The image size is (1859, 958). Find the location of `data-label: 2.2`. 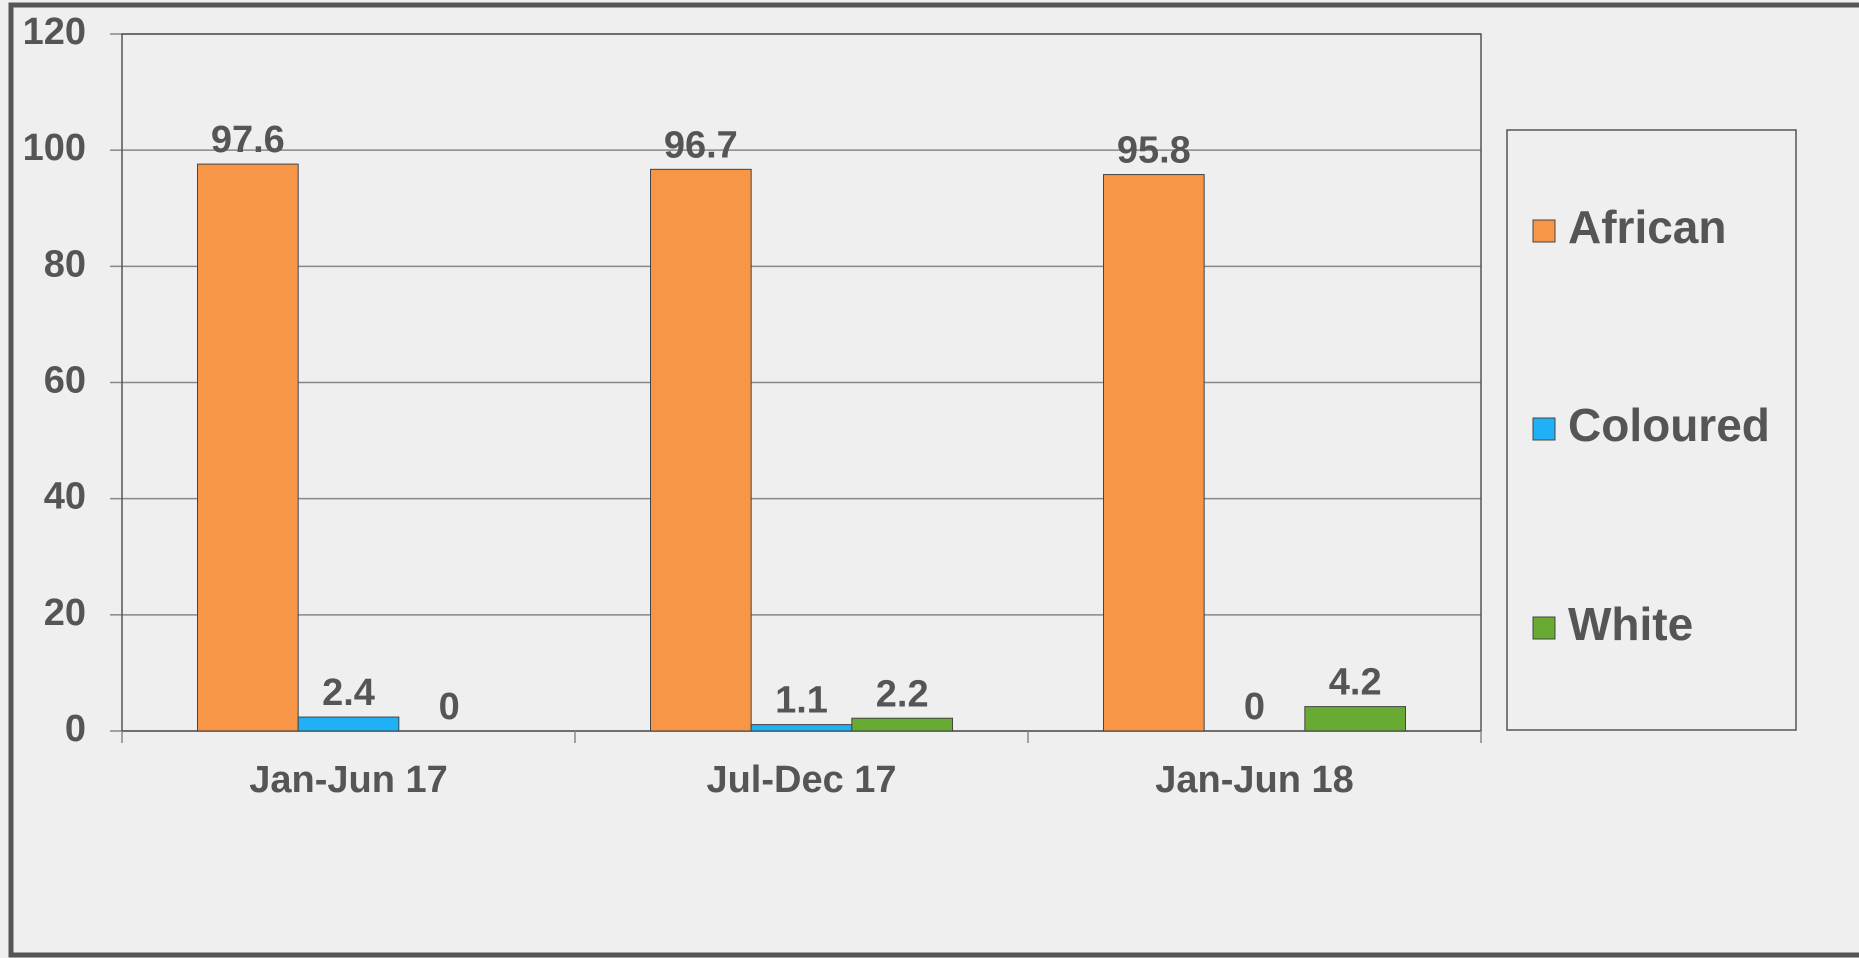

data-label: 2.2 is located at coordinates (902, 694).